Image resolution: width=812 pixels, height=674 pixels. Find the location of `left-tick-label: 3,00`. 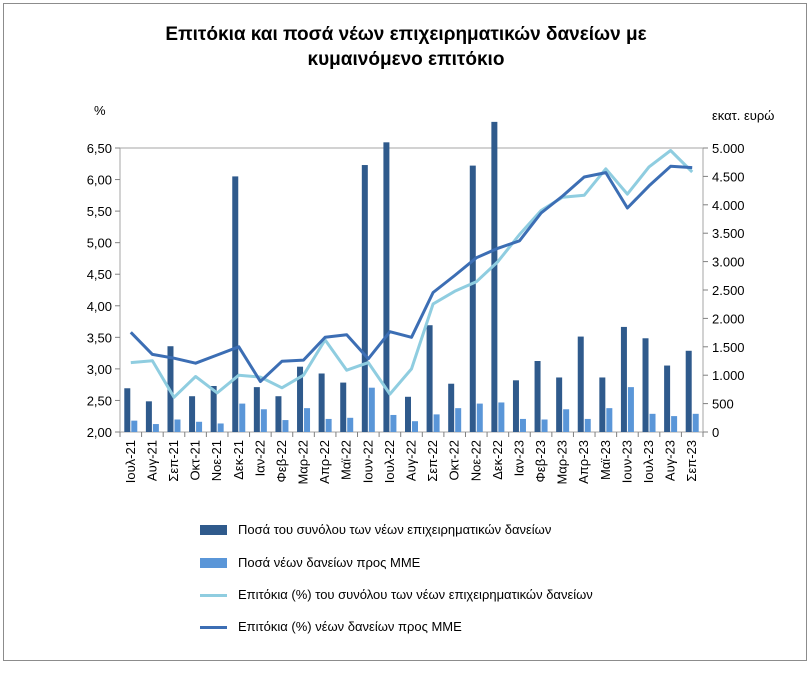

left-tick-label: 3,00 is located at coordinates (99, 369).